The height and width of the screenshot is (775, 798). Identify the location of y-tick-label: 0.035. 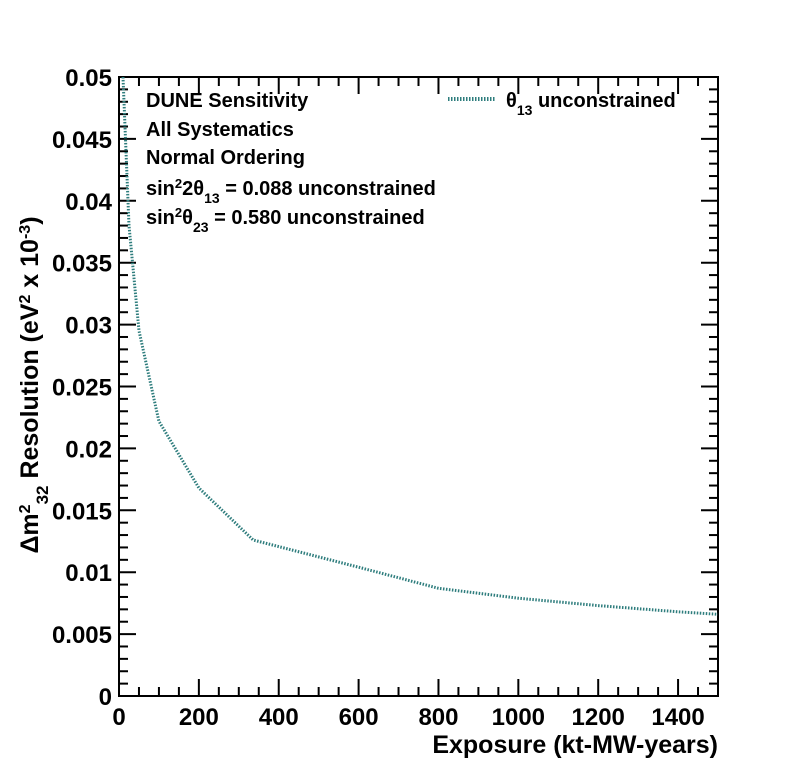
(82, 264).